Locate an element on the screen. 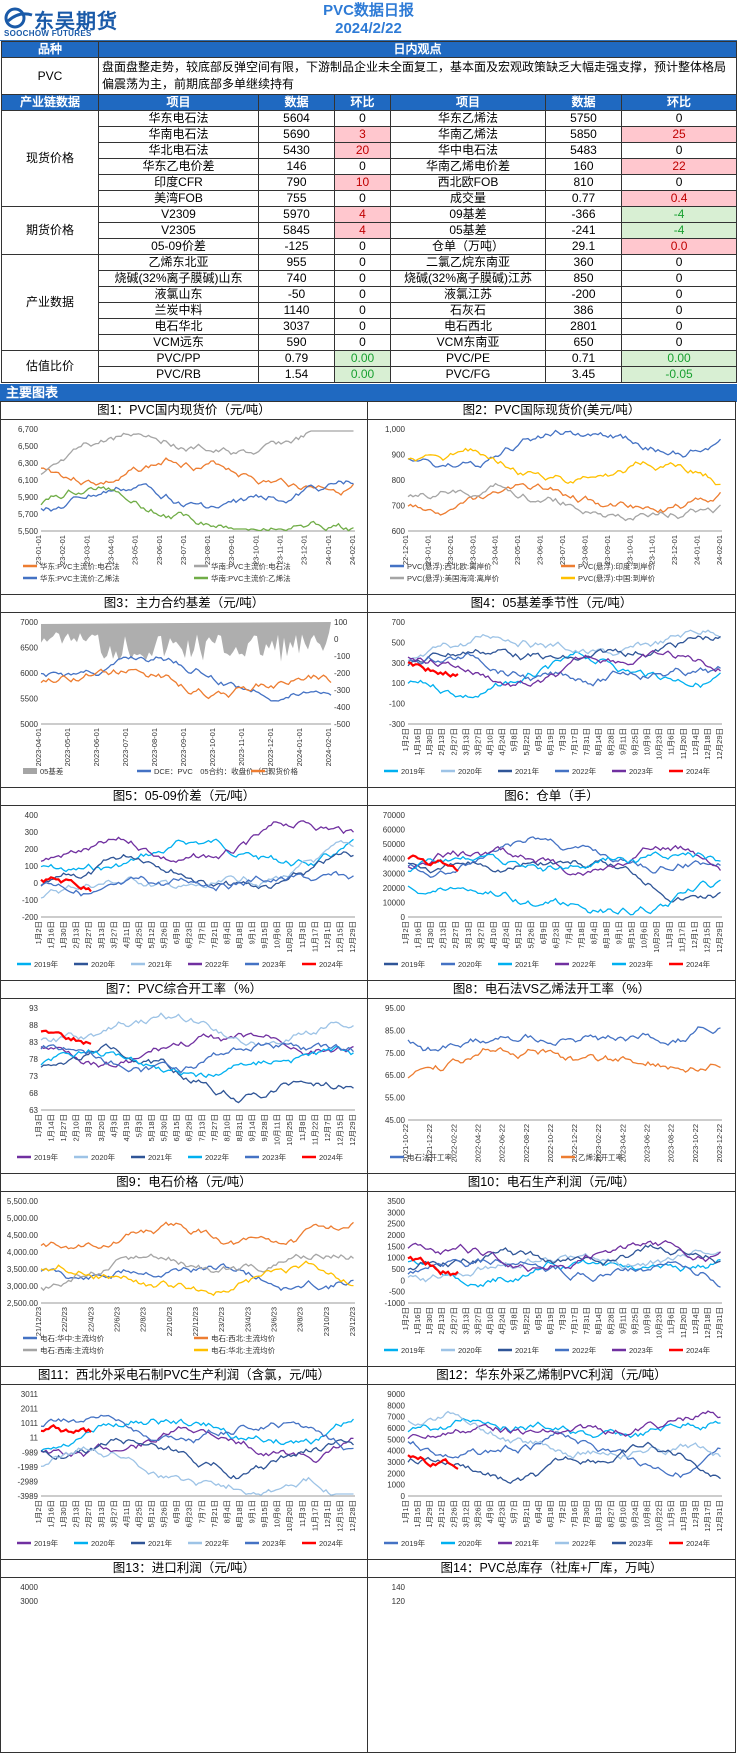 The image size is (737, 1753). x-tick-label: 10月23日 is located at coordinates (659, 1323).